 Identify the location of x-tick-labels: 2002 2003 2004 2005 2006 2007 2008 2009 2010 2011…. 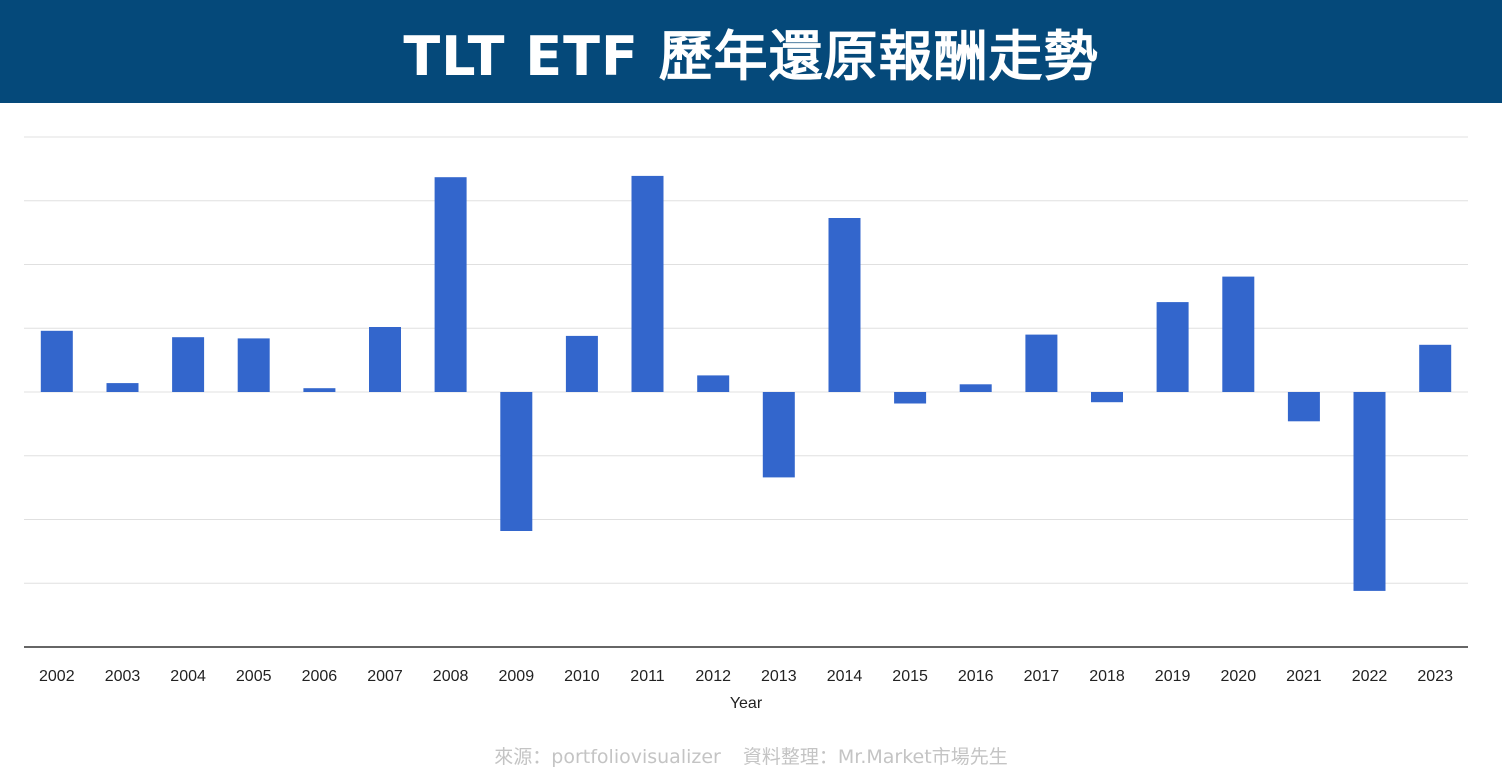
(746, 676).